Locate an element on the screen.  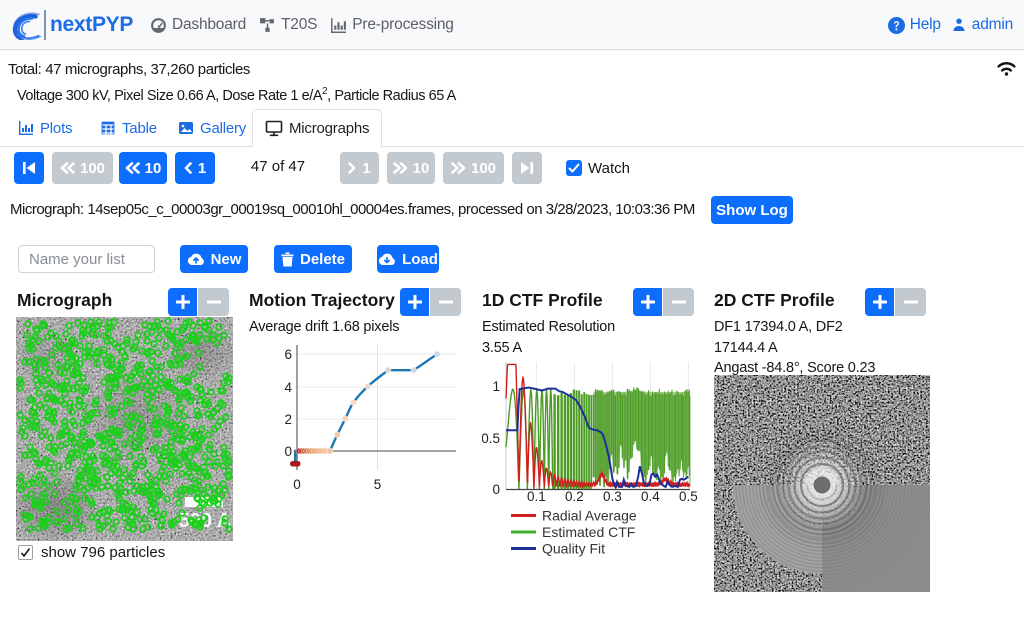
svg-text: Estimated CTF is located at coordinates (588, 532).